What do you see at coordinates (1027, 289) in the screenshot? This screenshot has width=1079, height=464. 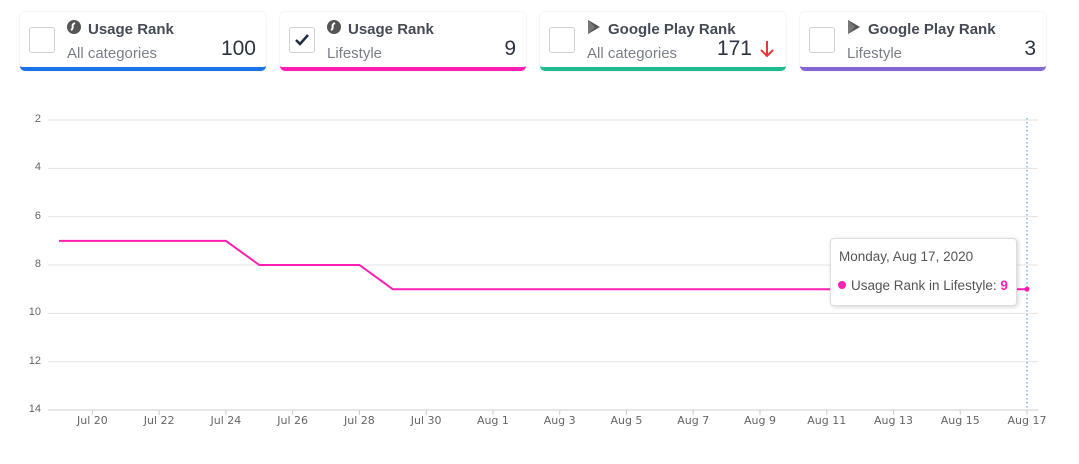 I see `hover-point` at bounding box center [1027, 289].